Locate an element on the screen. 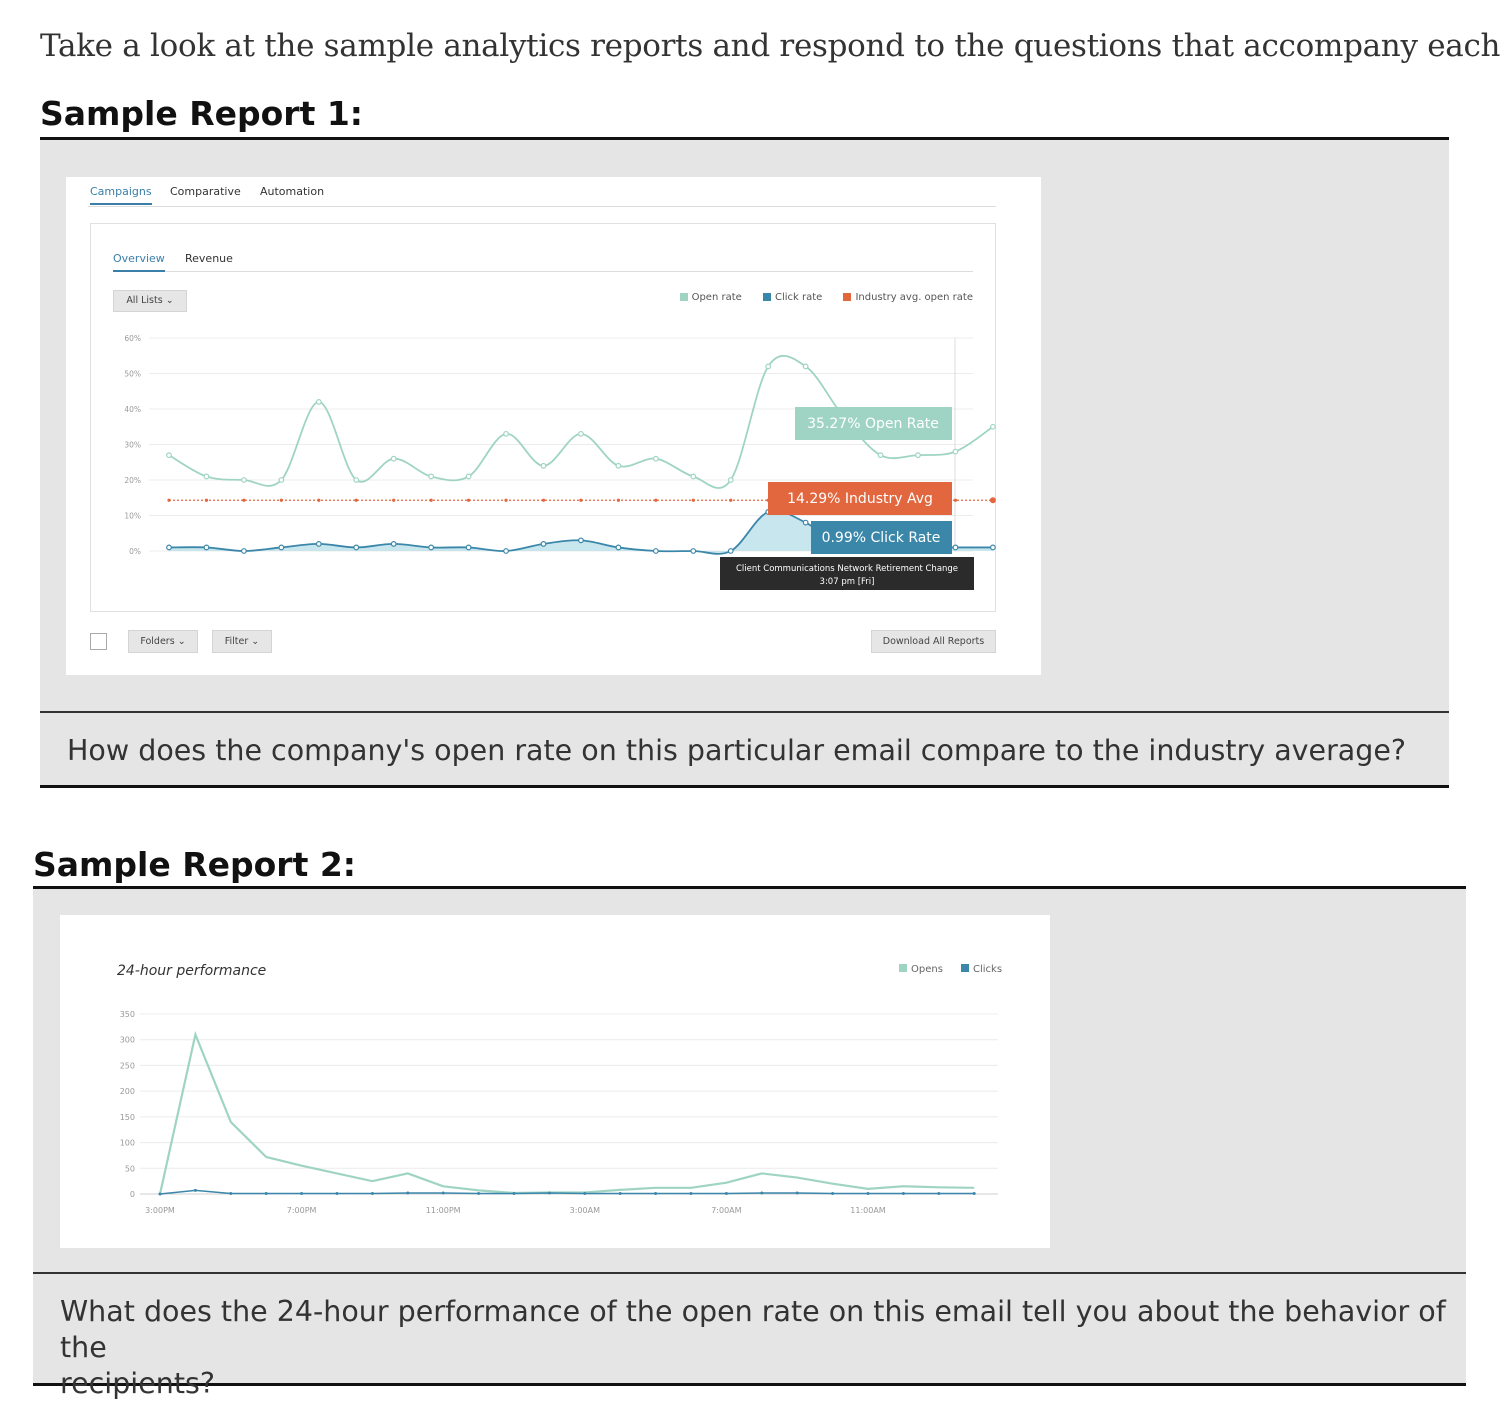 This screenshot has width=1501, height=1416. chart-title: 24-hour performance is located at coordinates (191, 971).